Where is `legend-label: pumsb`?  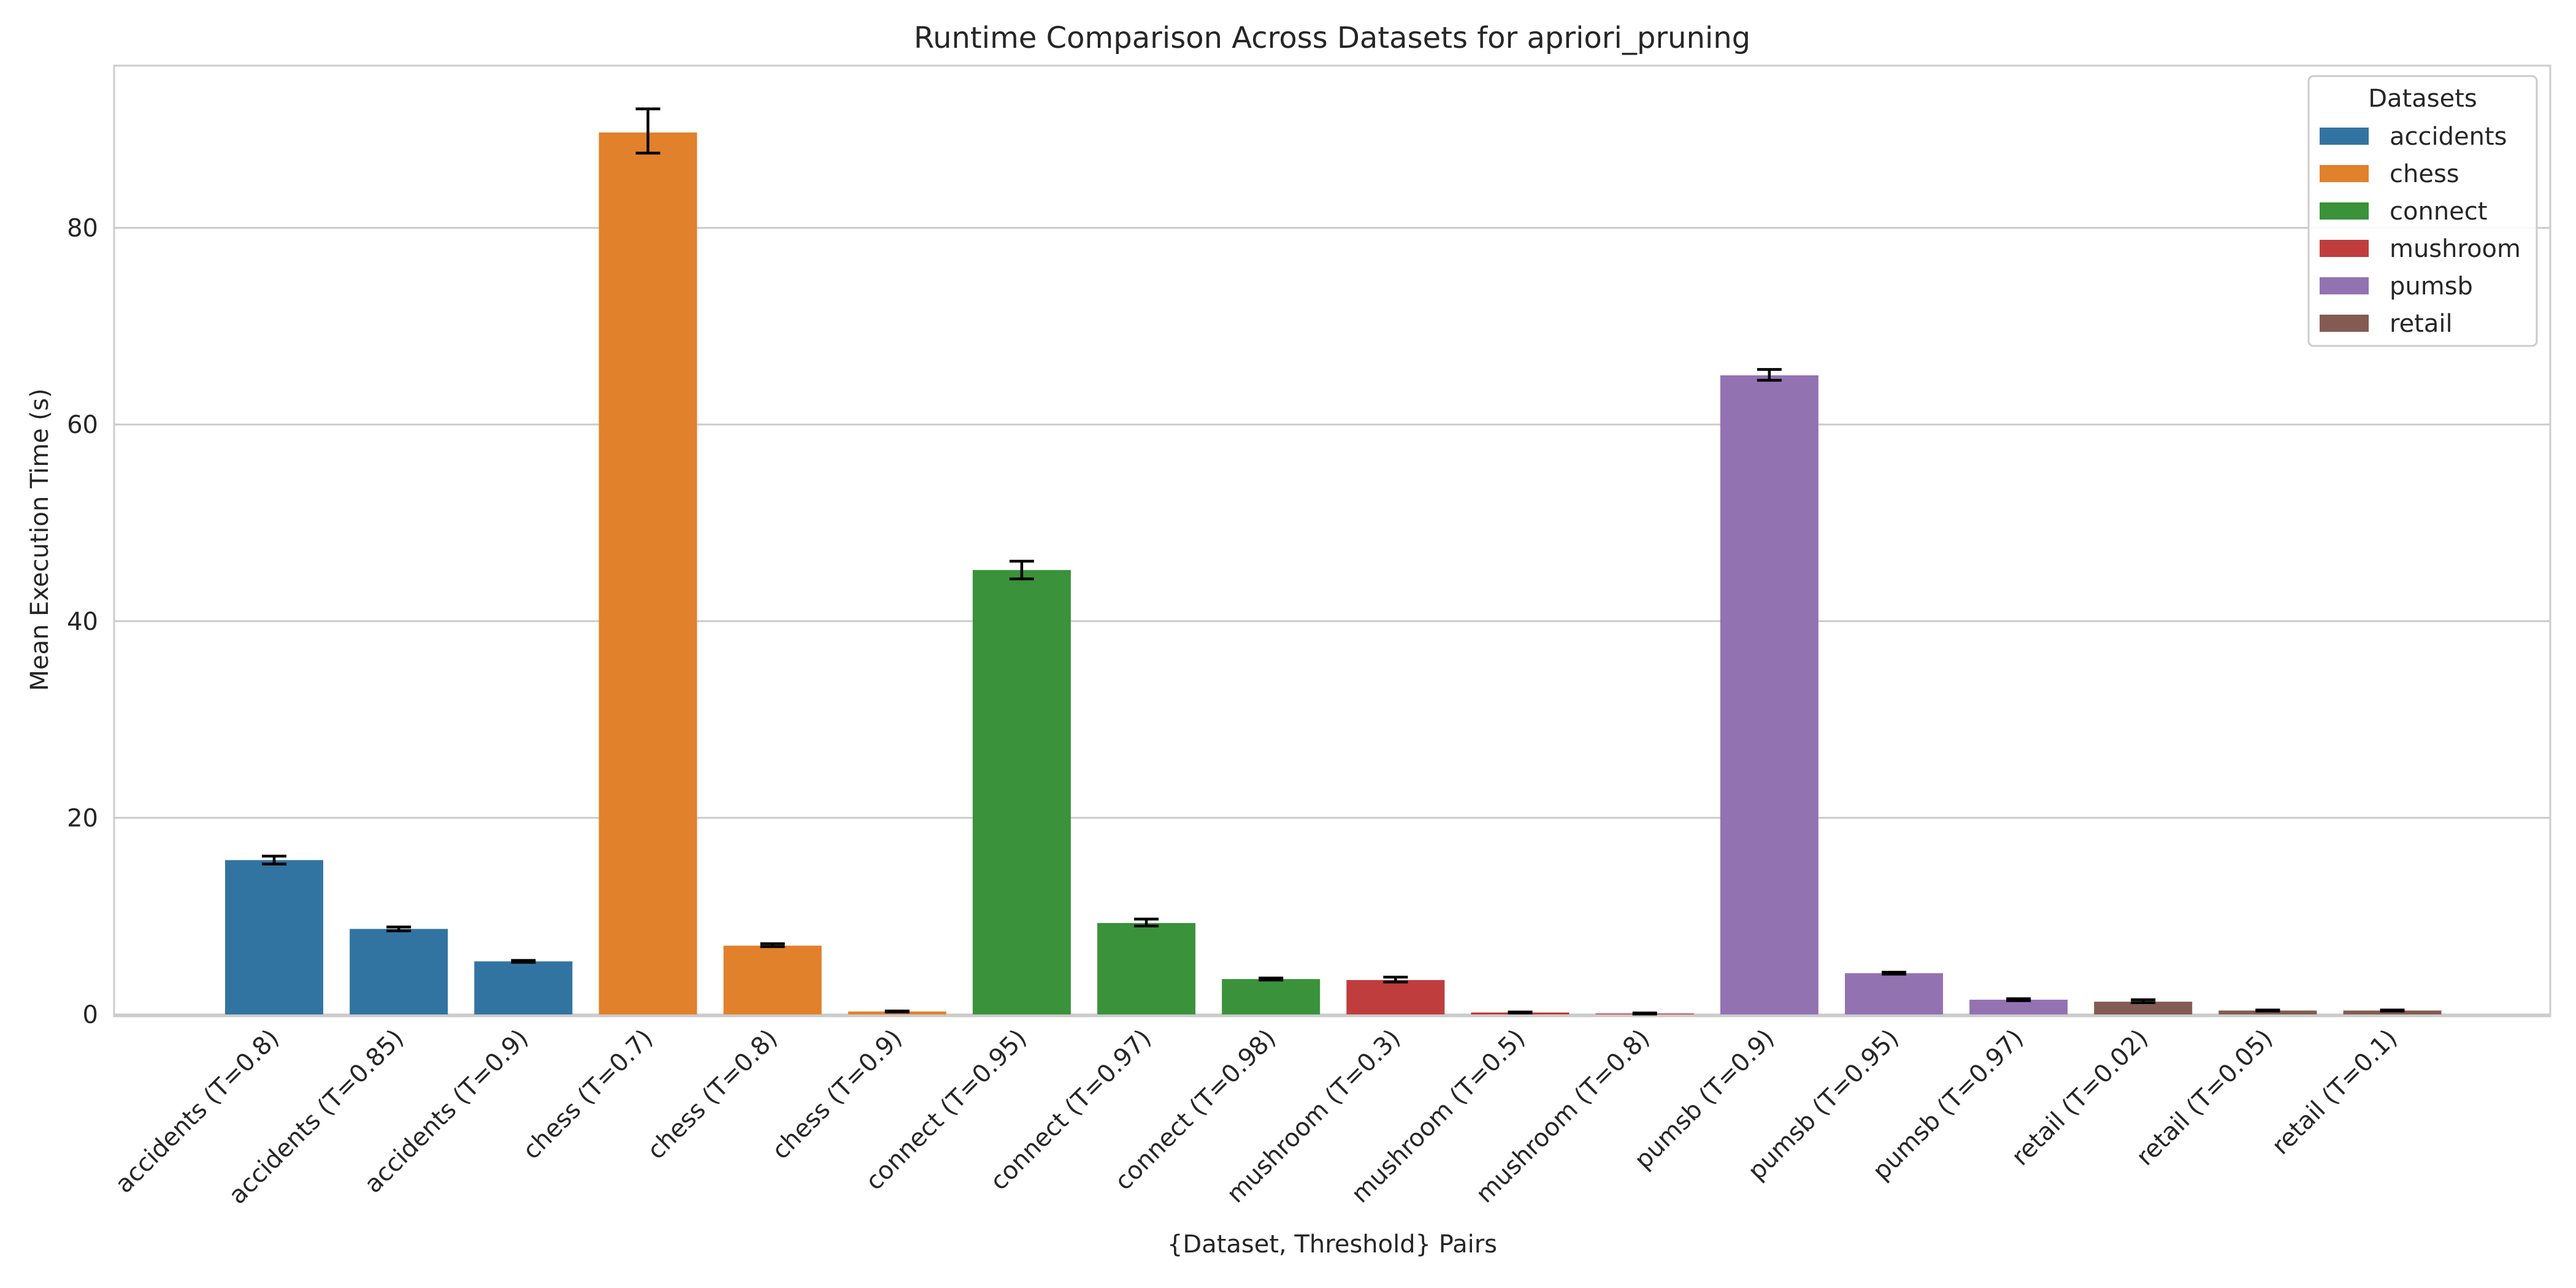
legend-label: pumsb is located at coordinates (2431, 286).